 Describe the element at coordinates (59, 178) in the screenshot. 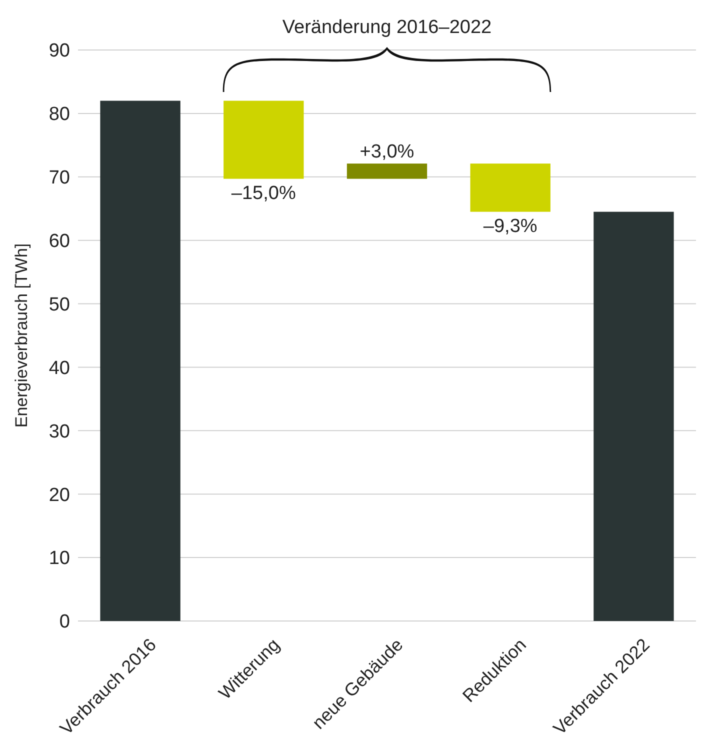

I see `y-tick-label: 70` at that location.